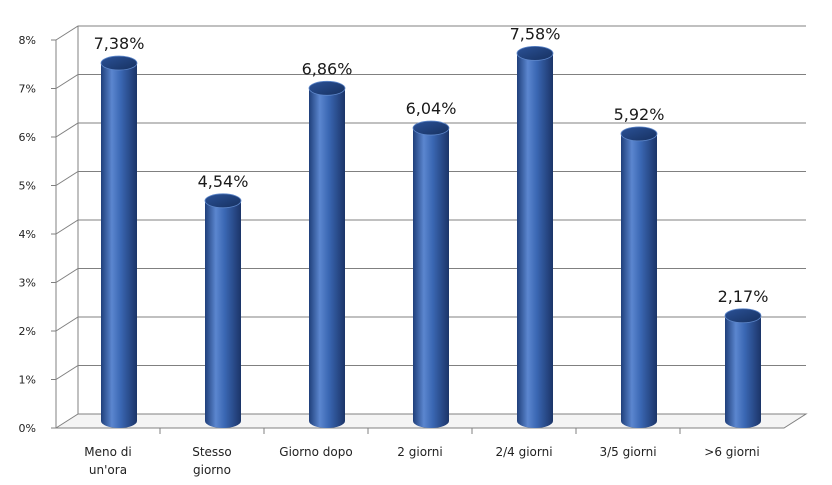 This screenshot has height=485, width=832. I want to click on x-tick-label-line: 3/5 giorni, so click(627, 452).